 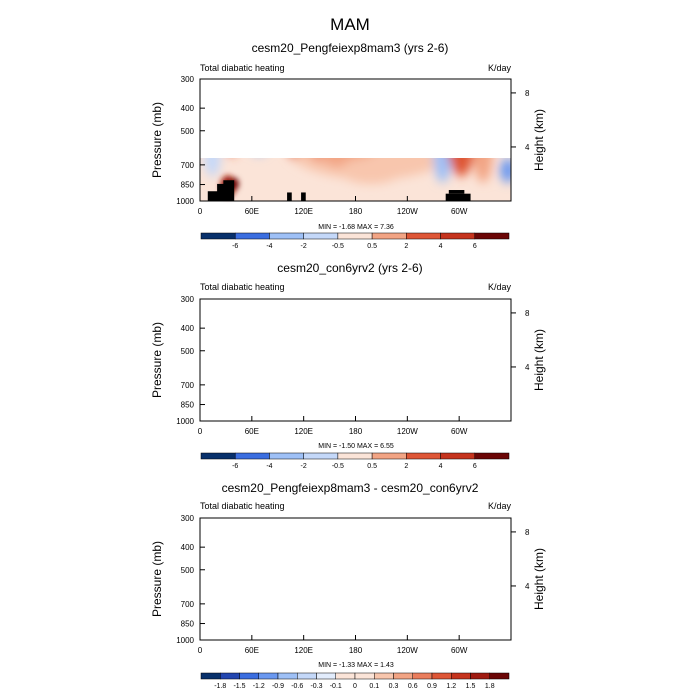 What do you see at coordinates (471, 686) in the screenshot?
I see `colorbar-label: 1.5` at bounding box center [471, 686].